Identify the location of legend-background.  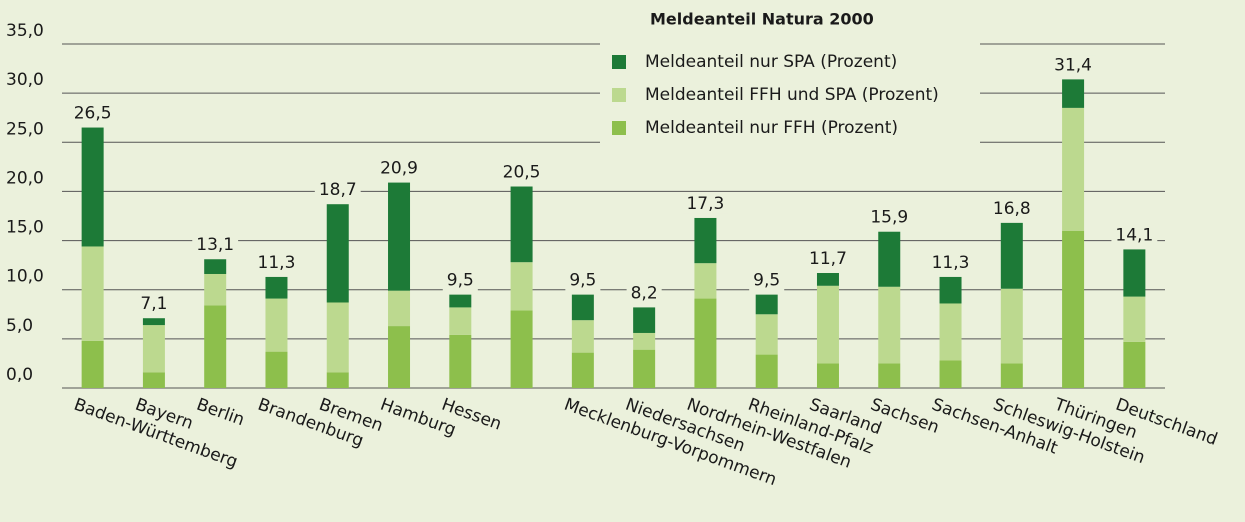
(790, 90).